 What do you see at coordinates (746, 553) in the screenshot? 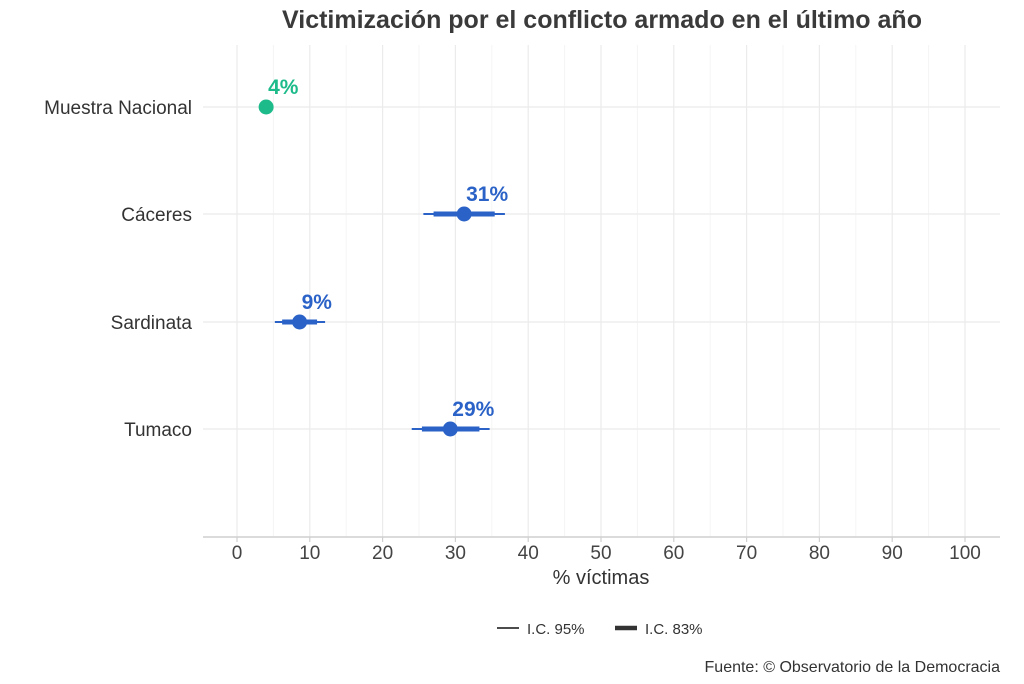
I see `x-tick-label: 70` at bounding box center [746, 553].